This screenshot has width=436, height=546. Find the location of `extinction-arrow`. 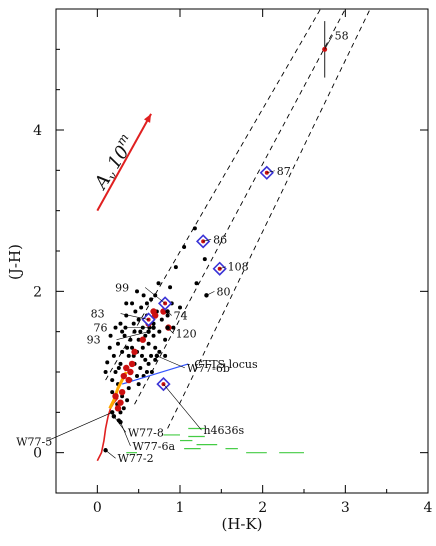

extinction-arrow is located at coordinates (124, 162).